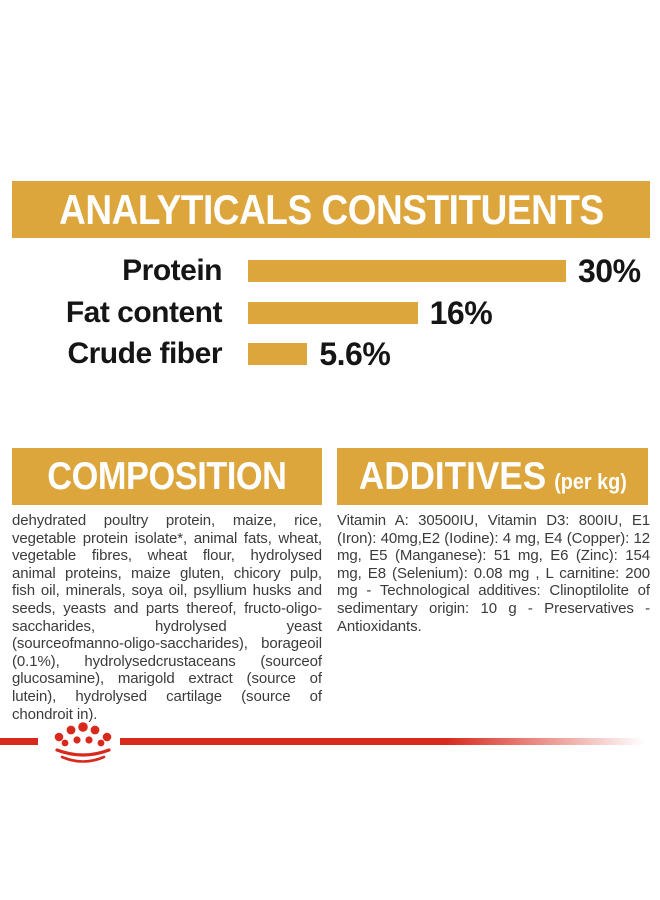  What do you see at coordinates (83, 742) in the screenshot?
I see `royal-canin-crown-logo` at bounding box center [83, 742].